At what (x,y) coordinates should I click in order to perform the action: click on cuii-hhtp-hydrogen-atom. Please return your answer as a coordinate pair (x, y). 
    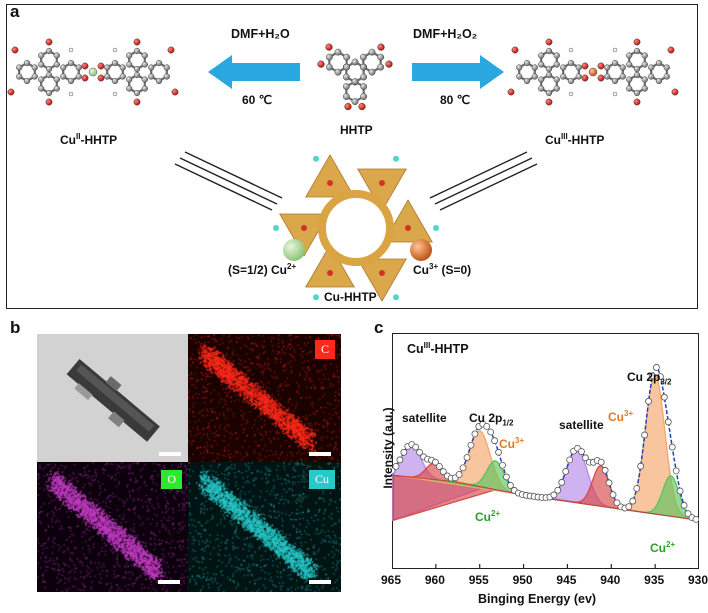
    Looking at the image, I should click on (71, 50).